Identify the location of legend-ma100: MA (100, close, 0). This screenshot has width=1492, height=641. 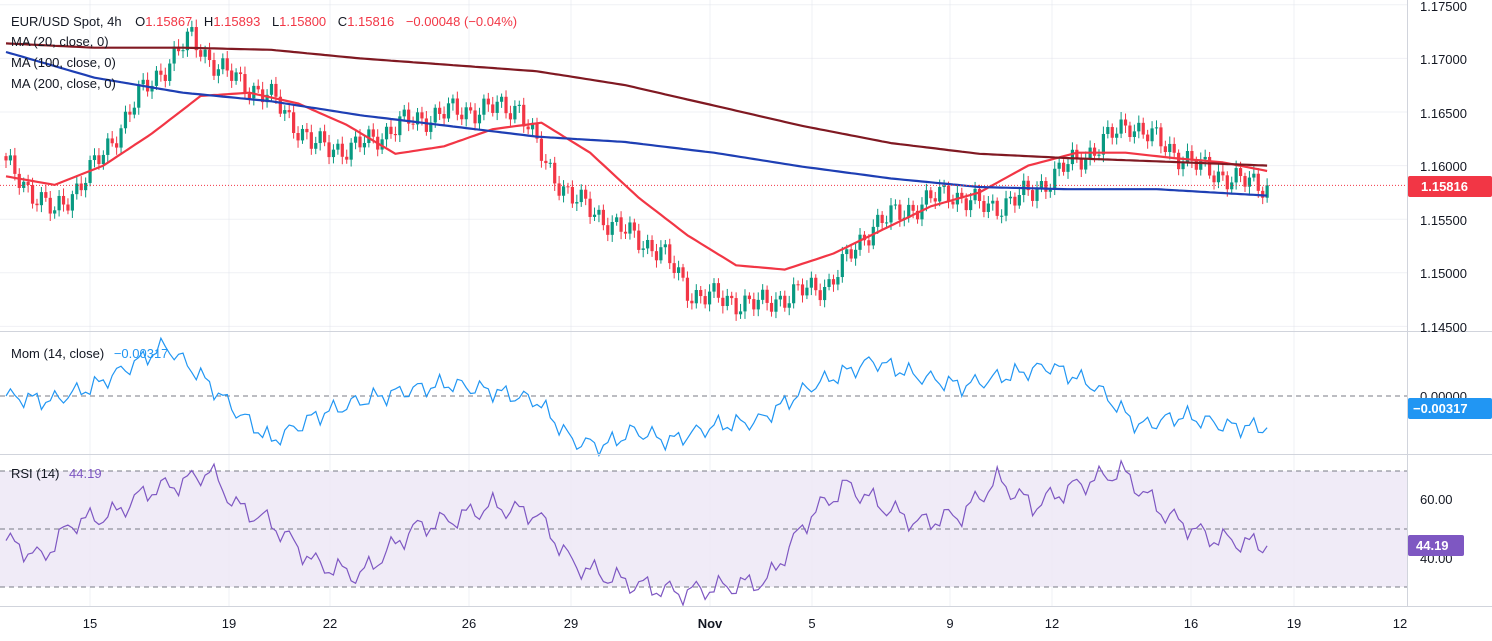
(63, 62).